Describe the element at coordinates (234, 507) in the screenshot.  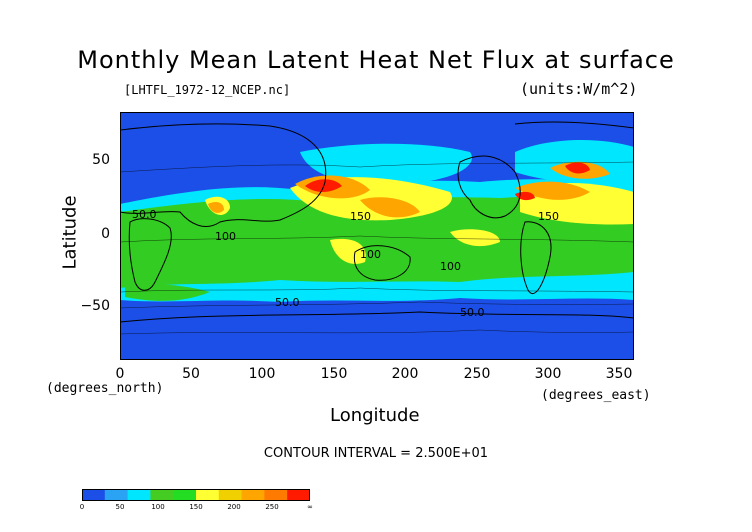
I see `colorbar-label: 200` at that location.